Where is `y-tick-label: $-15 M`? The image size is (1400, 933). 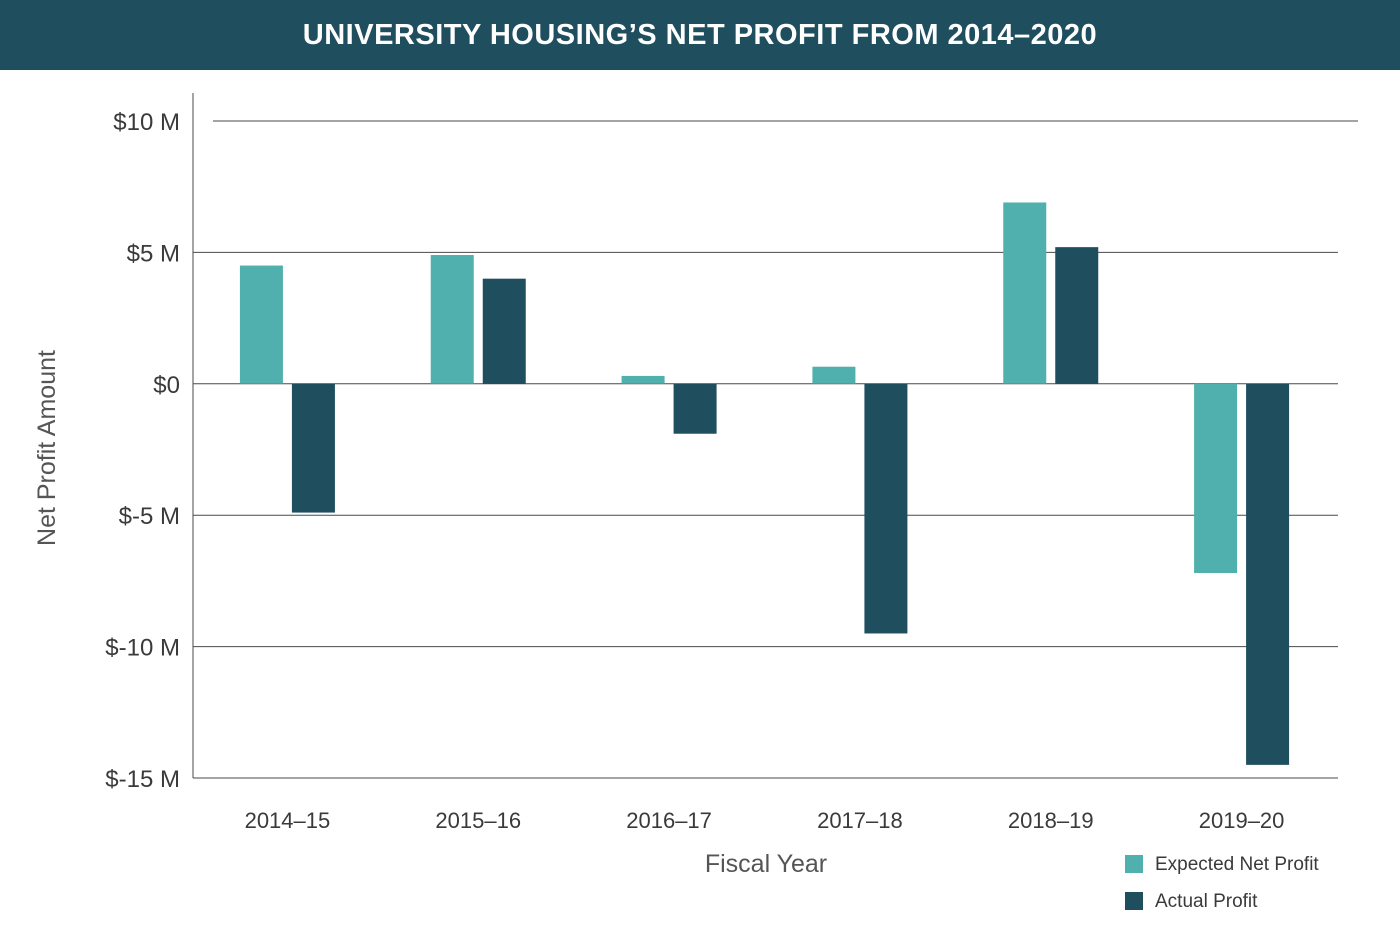
y-tick-label: $-15 M is located at coordinates (142, 779).